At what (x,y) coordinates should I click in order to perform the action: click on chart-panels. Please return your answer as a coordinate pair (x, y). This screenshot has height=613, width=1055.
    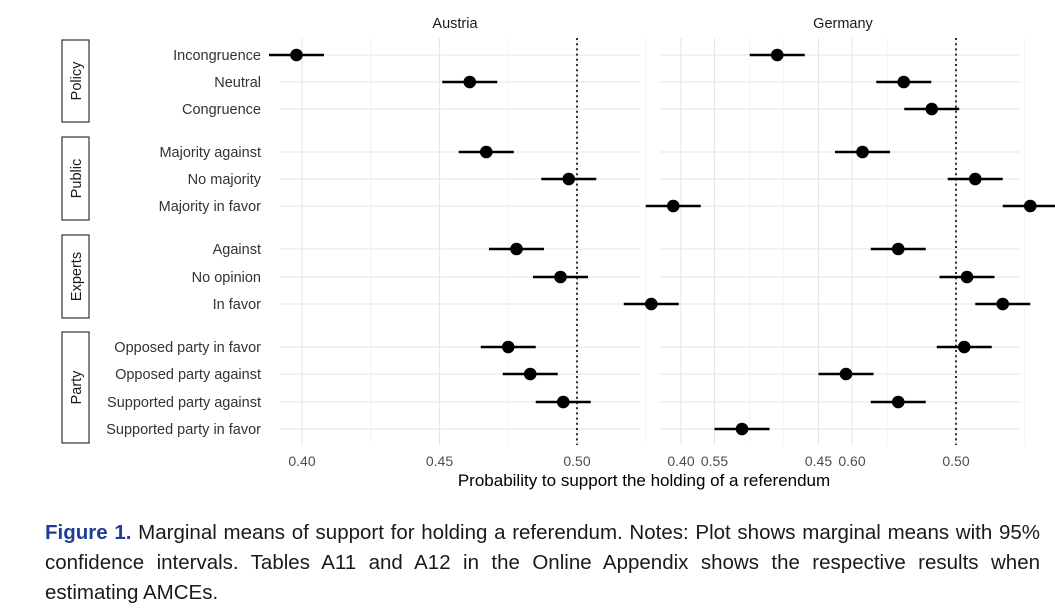
    Looking at the image, I should click on (75, 241).